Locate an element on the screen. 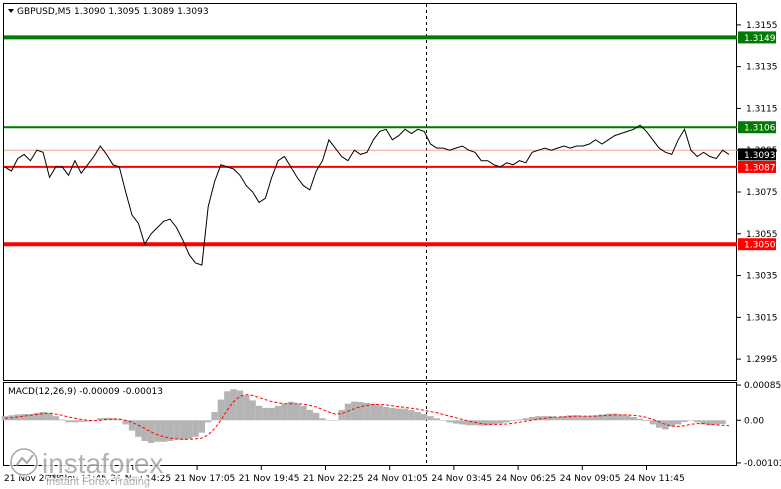  level-tag-label: 1.3087 is located at coordinates (760, 168).